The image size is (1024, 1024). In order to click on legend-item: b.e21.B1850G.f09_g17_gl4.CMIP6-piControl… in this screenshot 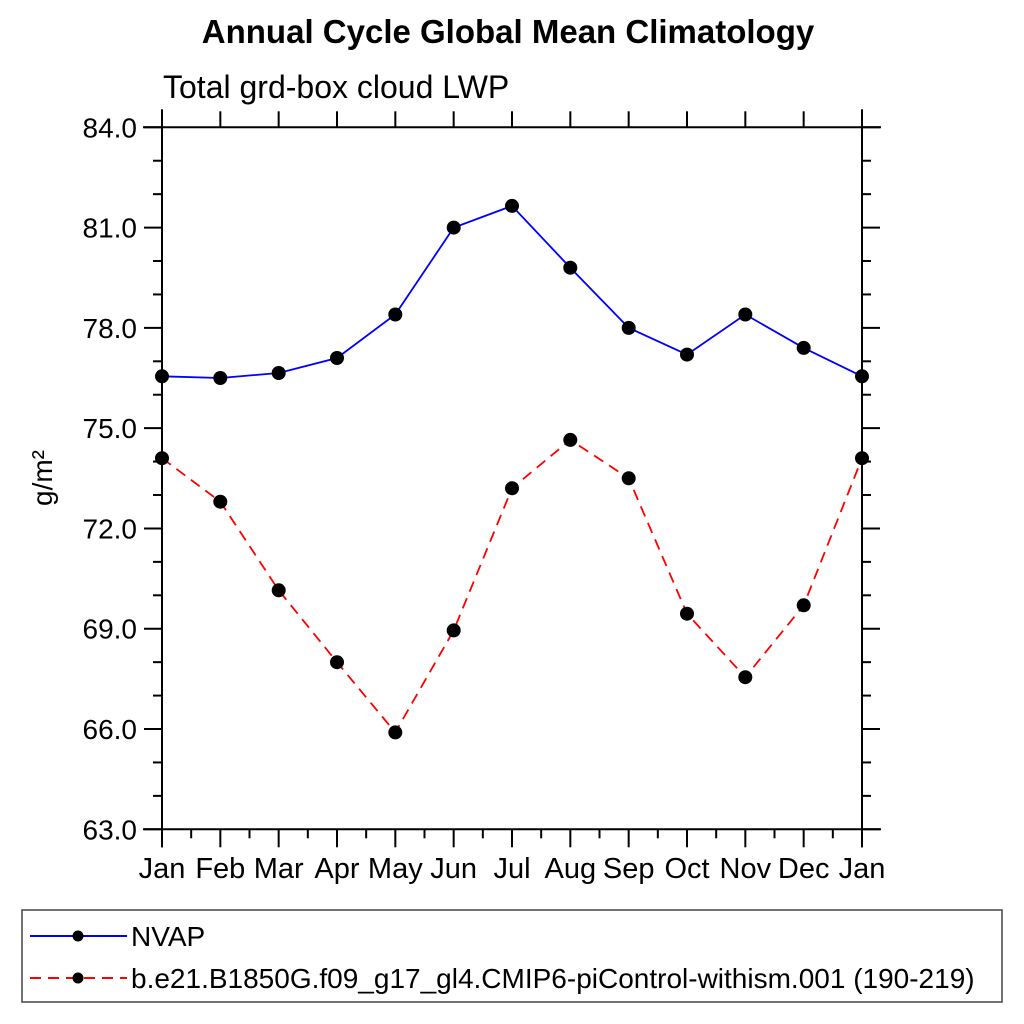, I will do `click(502, 978)`.